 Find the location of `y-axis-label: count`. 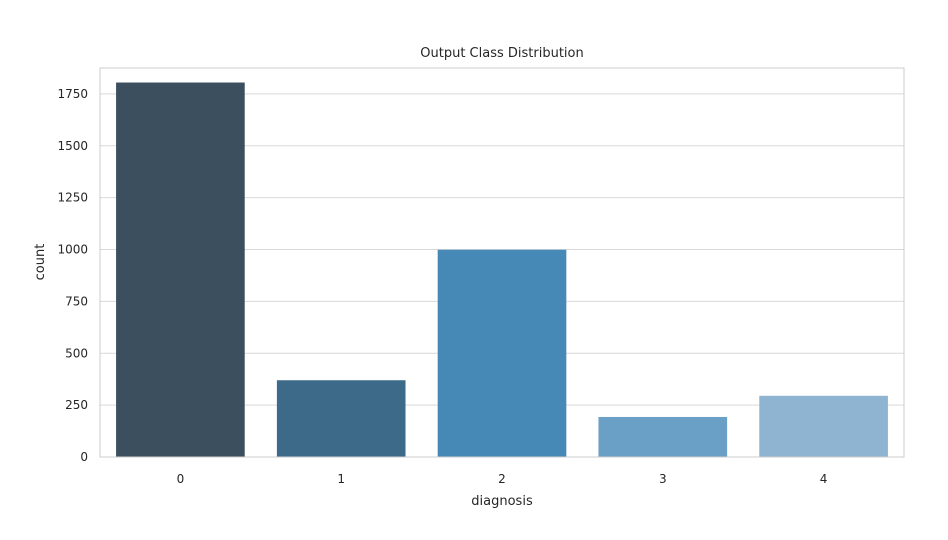

y-axis-label: count is located at coordinates (40, 262).